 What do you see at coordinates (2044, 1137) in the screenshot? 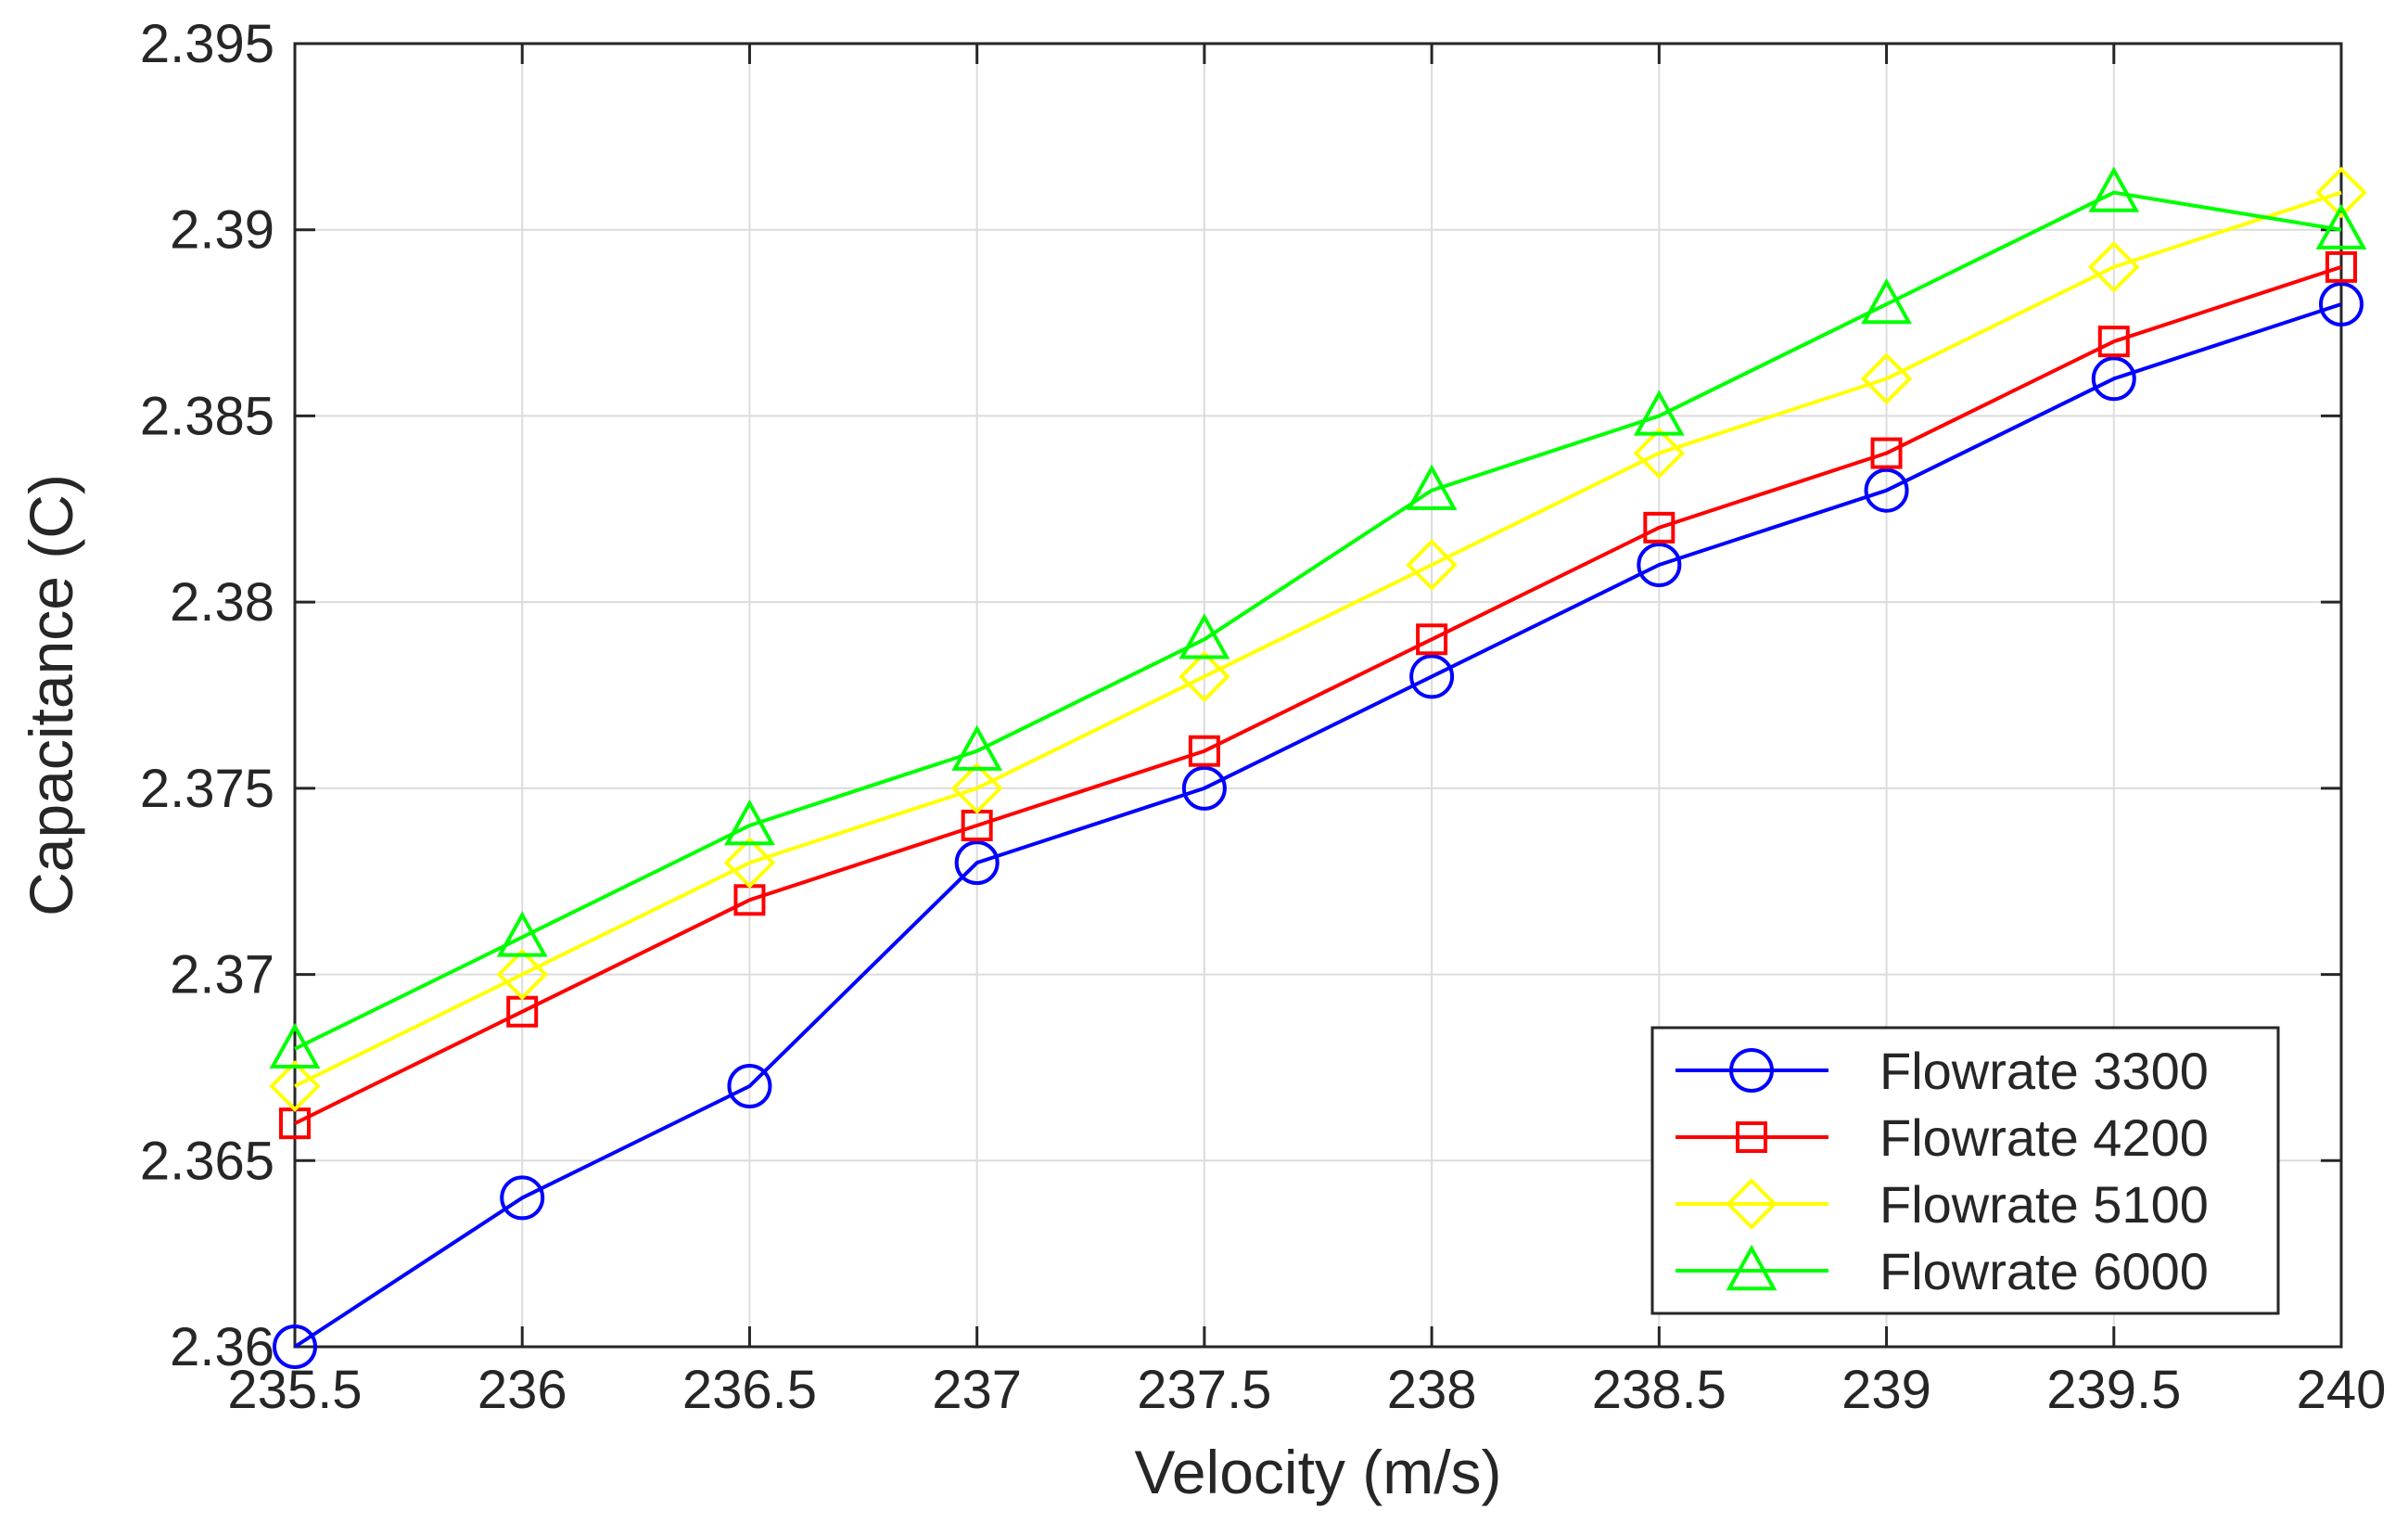
I see `legend-label: Flowrate 4200` at bounding box center [2044, 1137].